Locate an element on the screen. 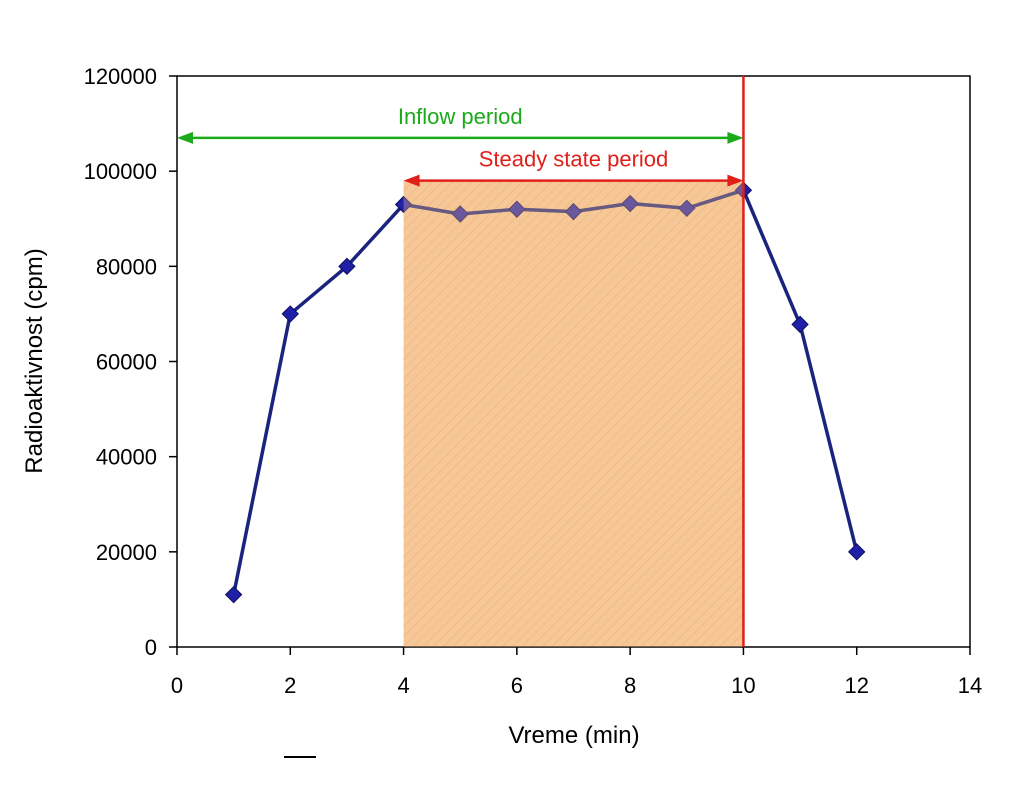 This screenshot has height=811, width=1024. inflow-arrow-head-right is located at coordinates (735, 137).